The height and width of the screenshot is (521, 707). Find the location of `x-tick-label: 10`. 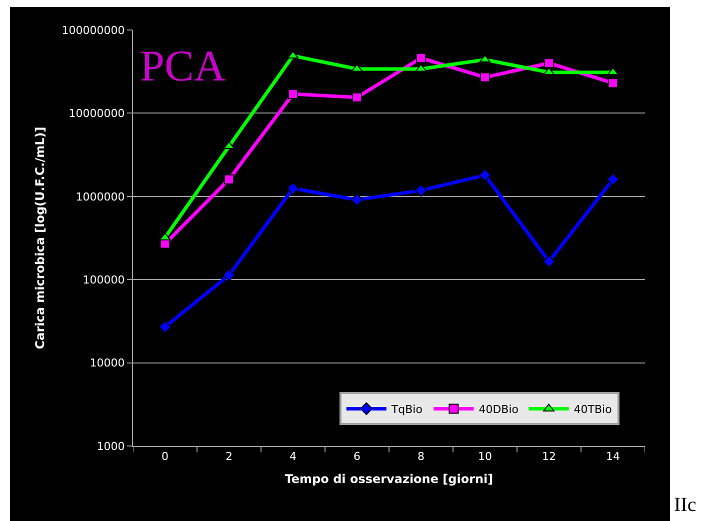

x-tick-label: 10 is located at coordinates (485, 457).